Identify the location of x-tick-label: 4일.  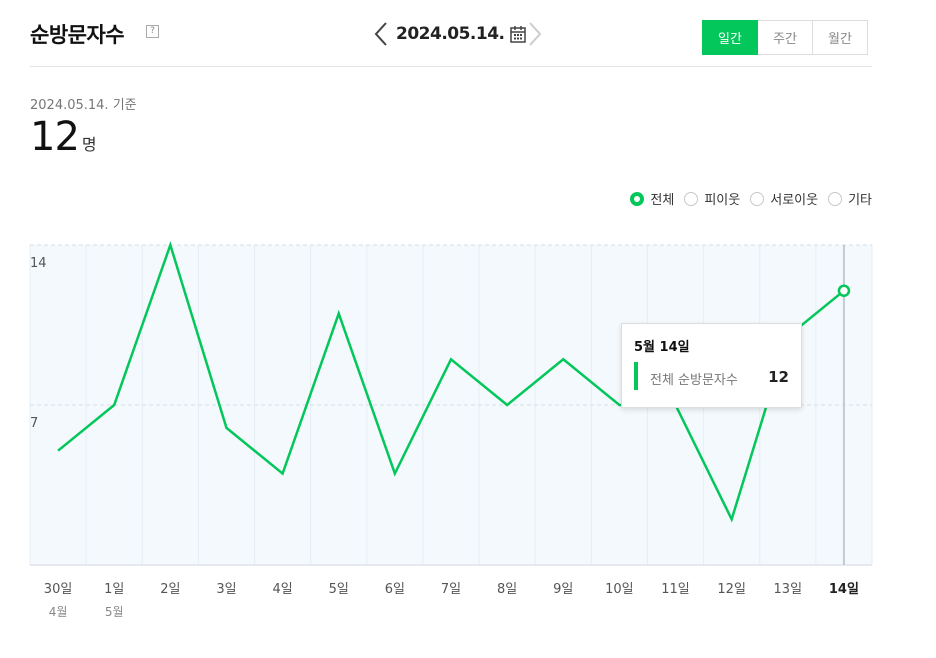
(282, 589).